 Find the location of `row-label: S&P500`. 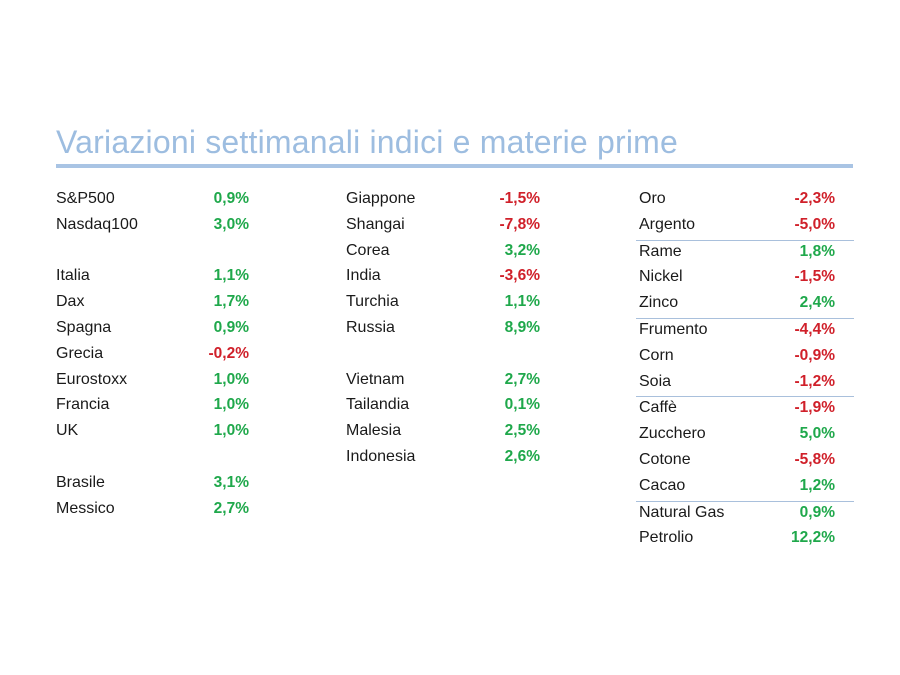

row-label: S&P500 is located at coordinates (85, 198).